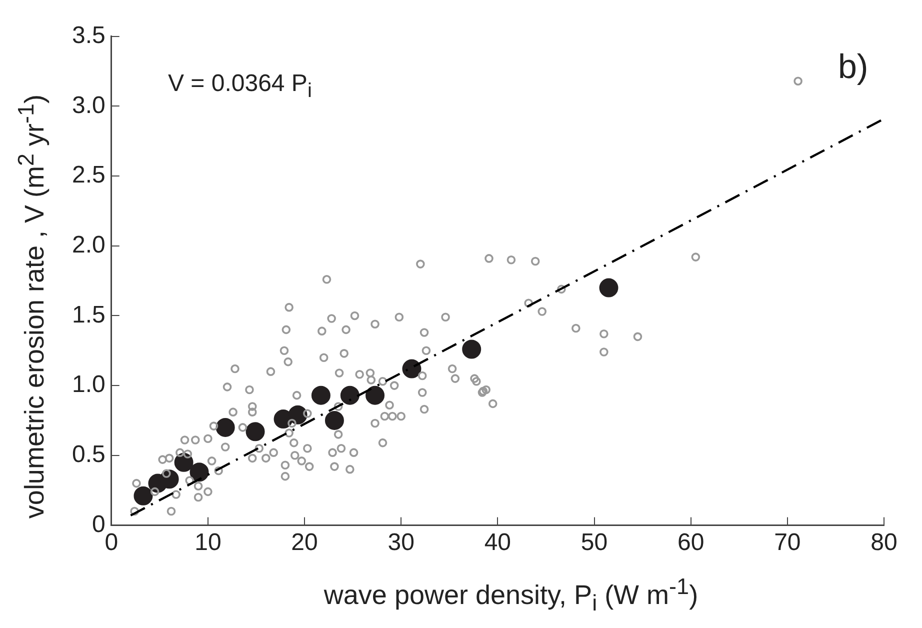 The height and width of the screenshot is (628, 922). What do you see at coordinates (208, 542) in the screenshot?
I see `x-tick-label: 10` at bounding box center [208, 542].